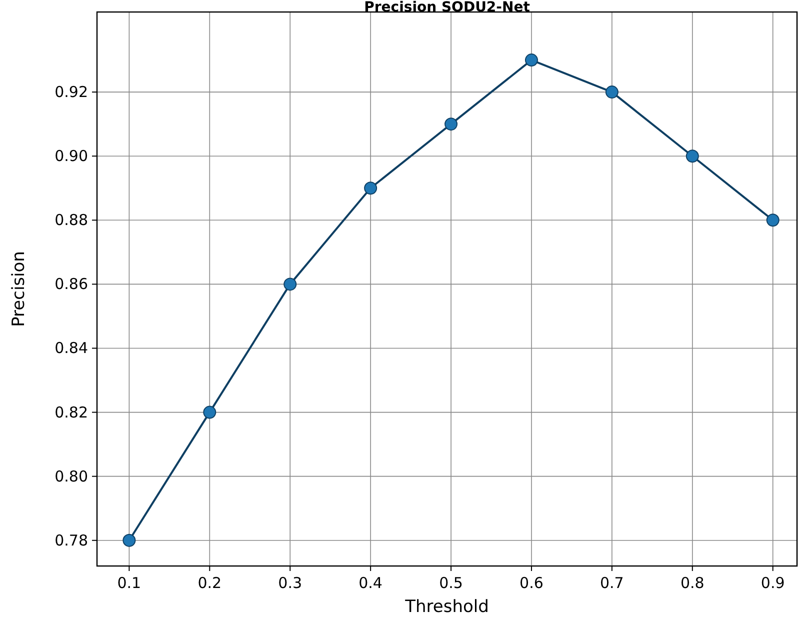 The image size is (798, 624). I want to click on chart-title: Precision SODU2-Net, so click(447, 8).